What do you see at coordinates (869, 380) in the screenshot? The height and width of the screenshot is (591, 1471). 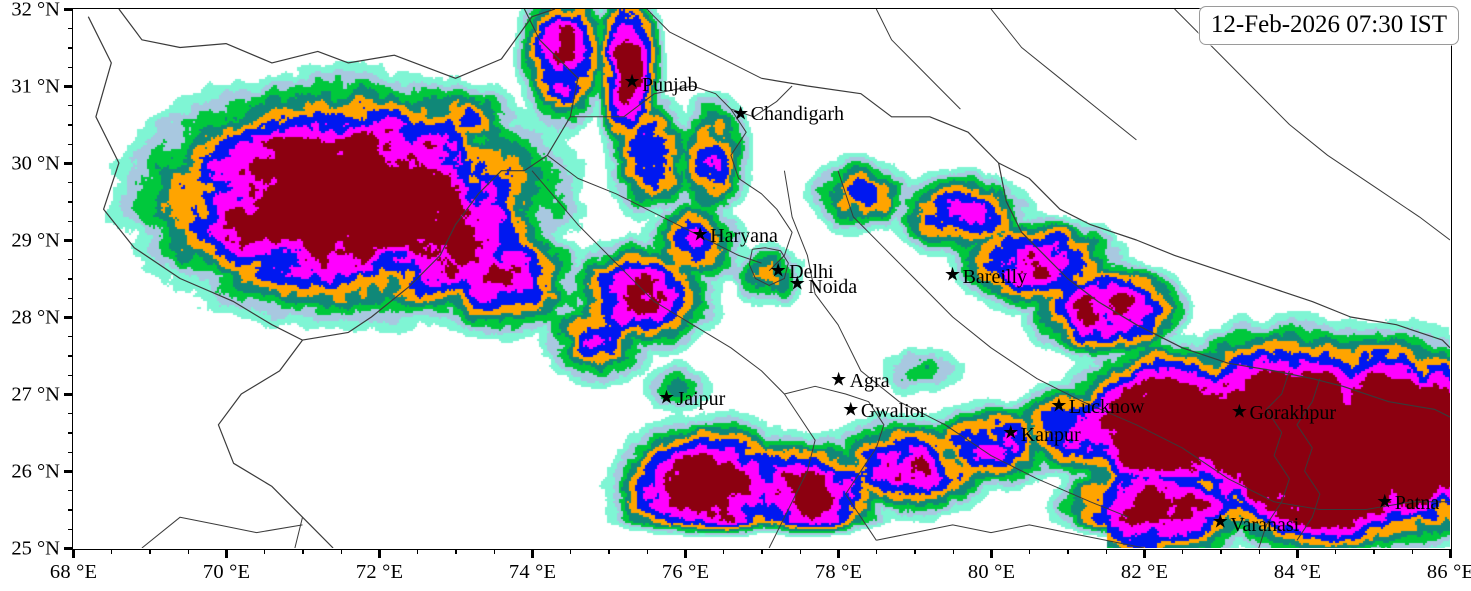 I see `city-label: Agra` at bounding box center [869, 380].